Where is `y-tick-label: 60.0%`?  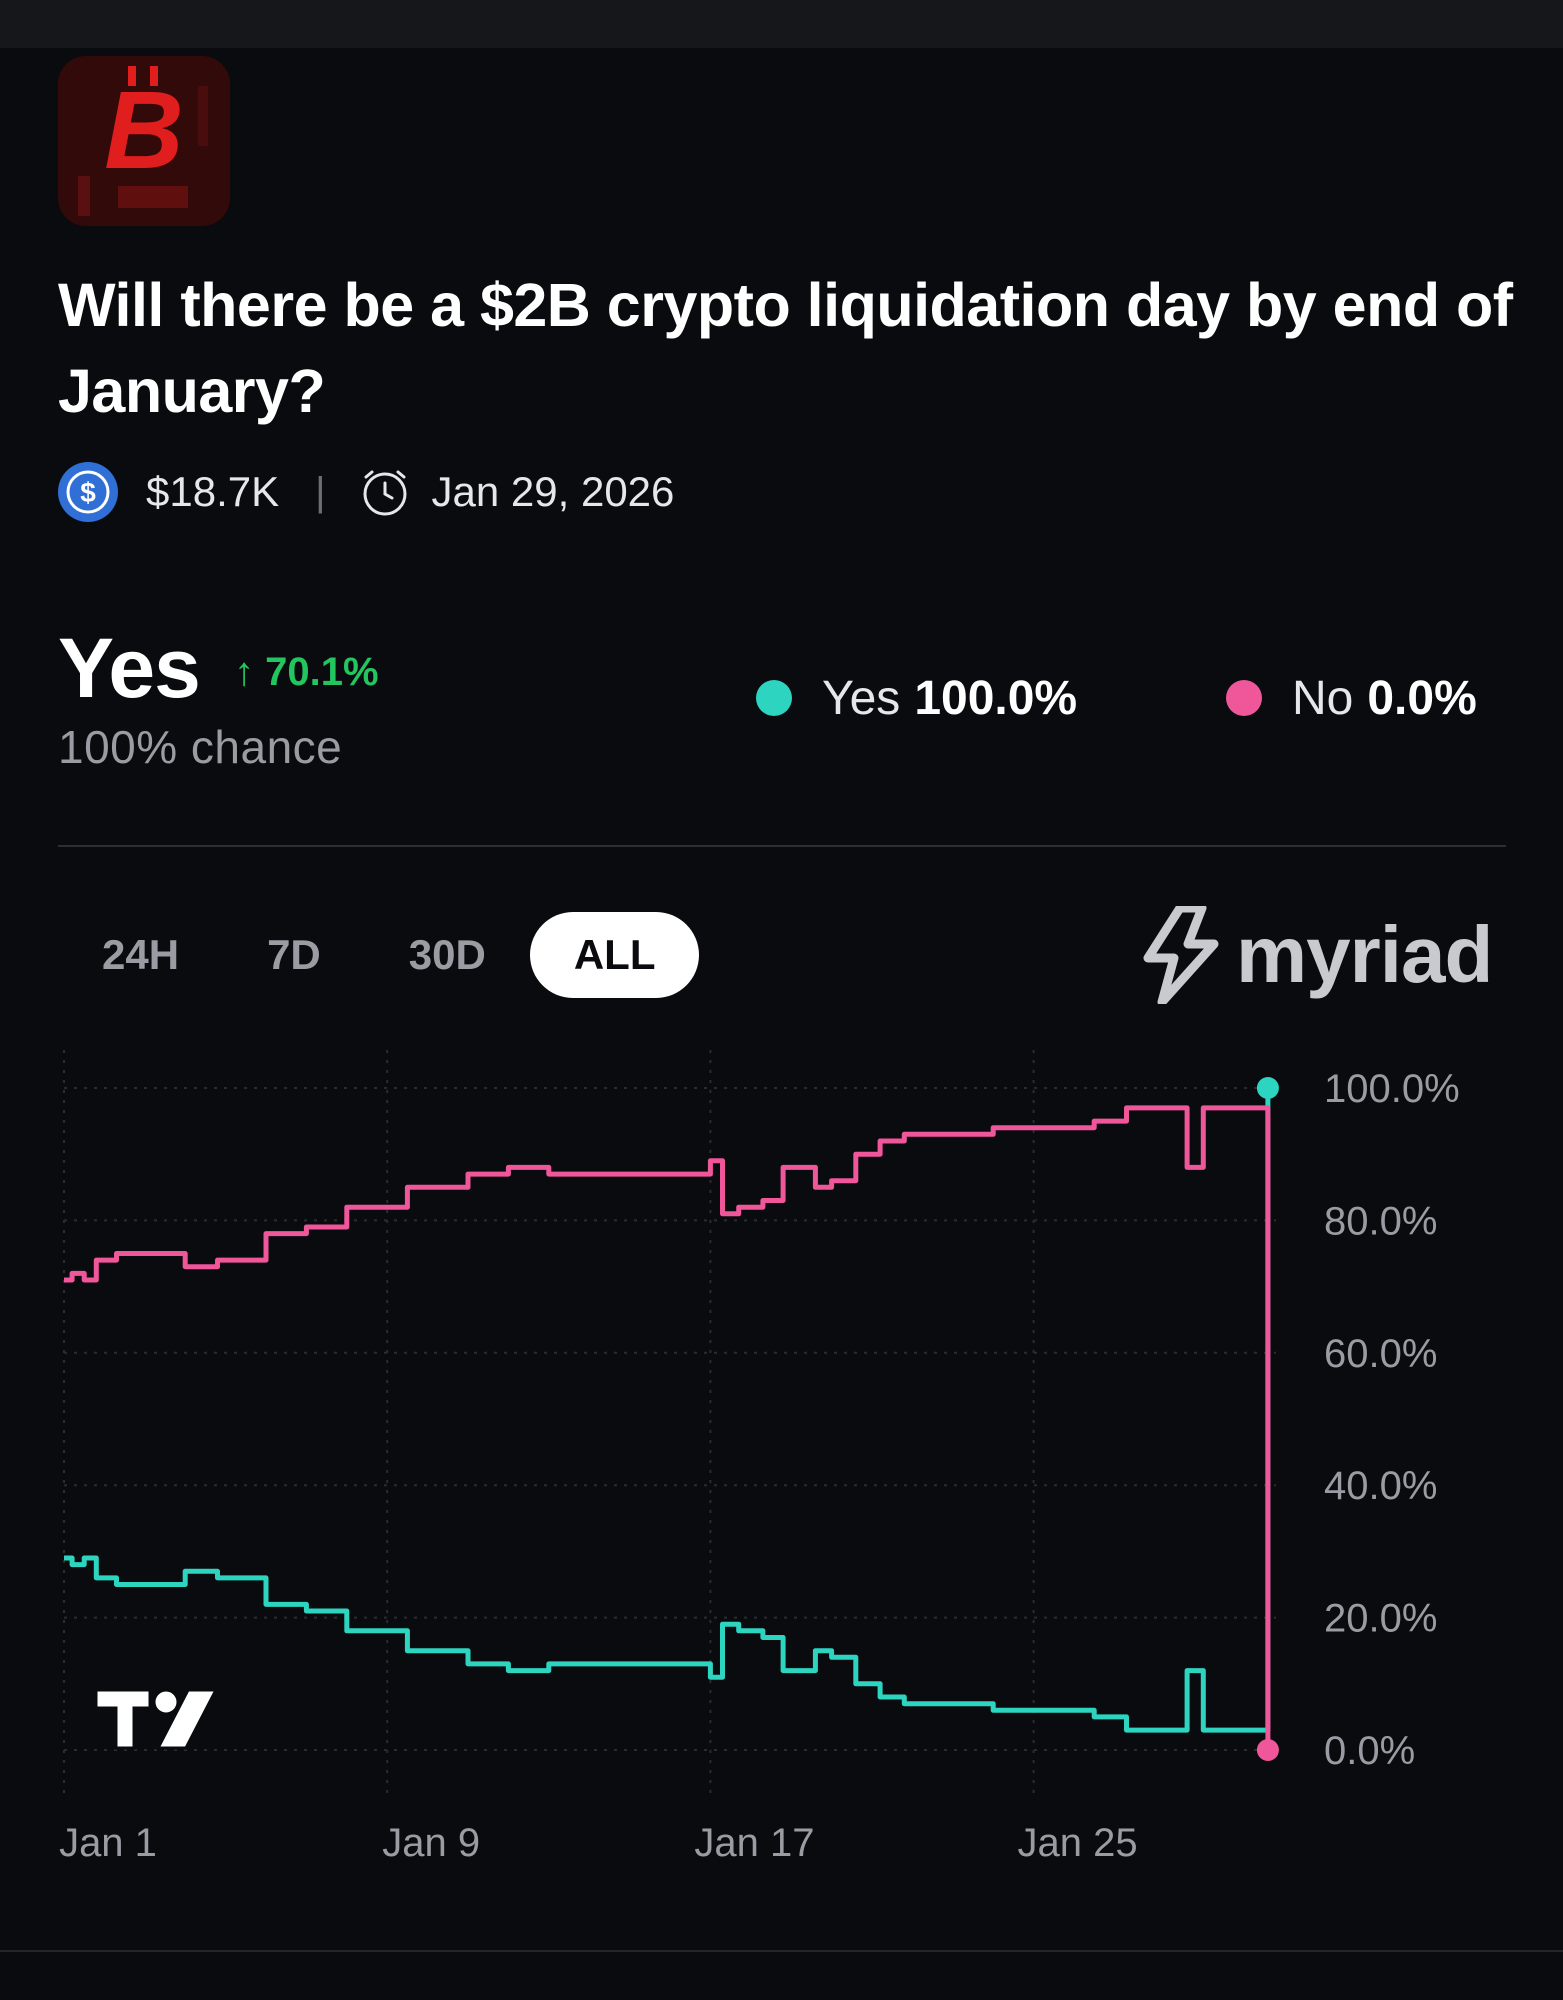
y-tick-label: 60.0% is located at coordinates (1380, 1354).